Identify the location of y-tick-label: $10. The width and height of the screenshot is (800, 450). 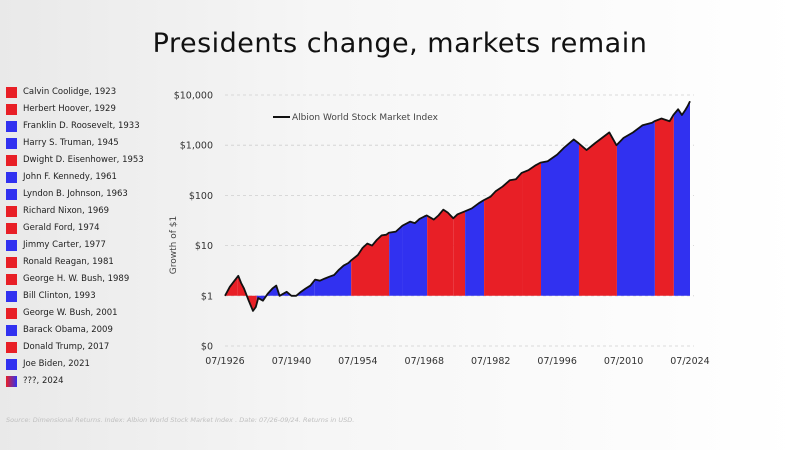
(204, 246).